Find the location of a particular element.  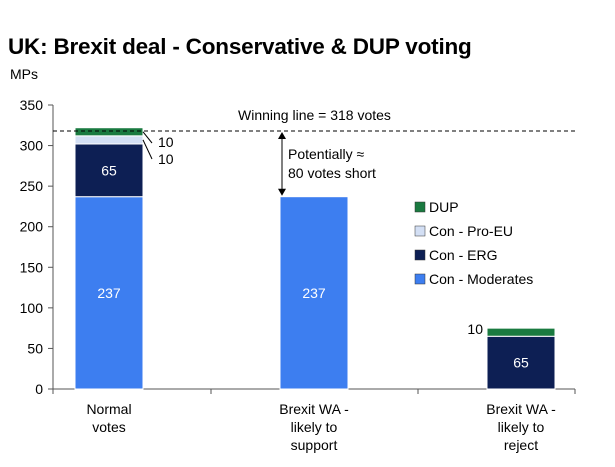

legend-swatch-con-pro-eu is located at coordinates (420, 231).